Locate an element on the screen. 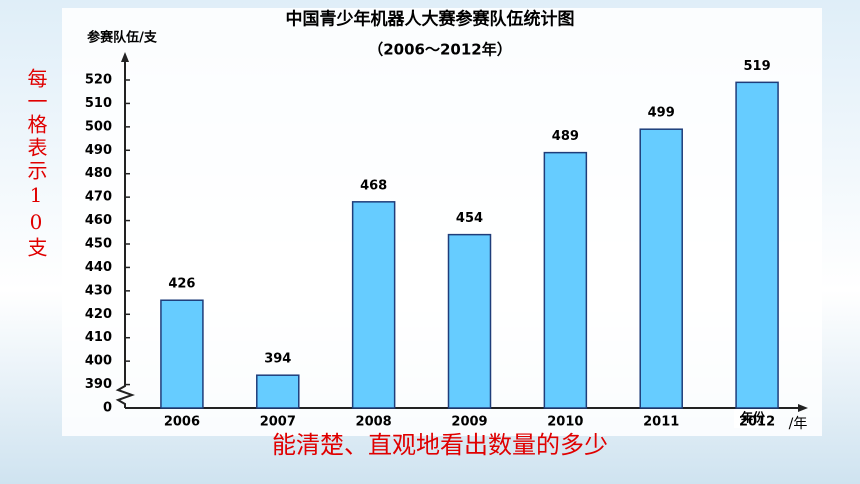 The image size is (860, 484). value-label: 519 is located at coordinates (757, 66).